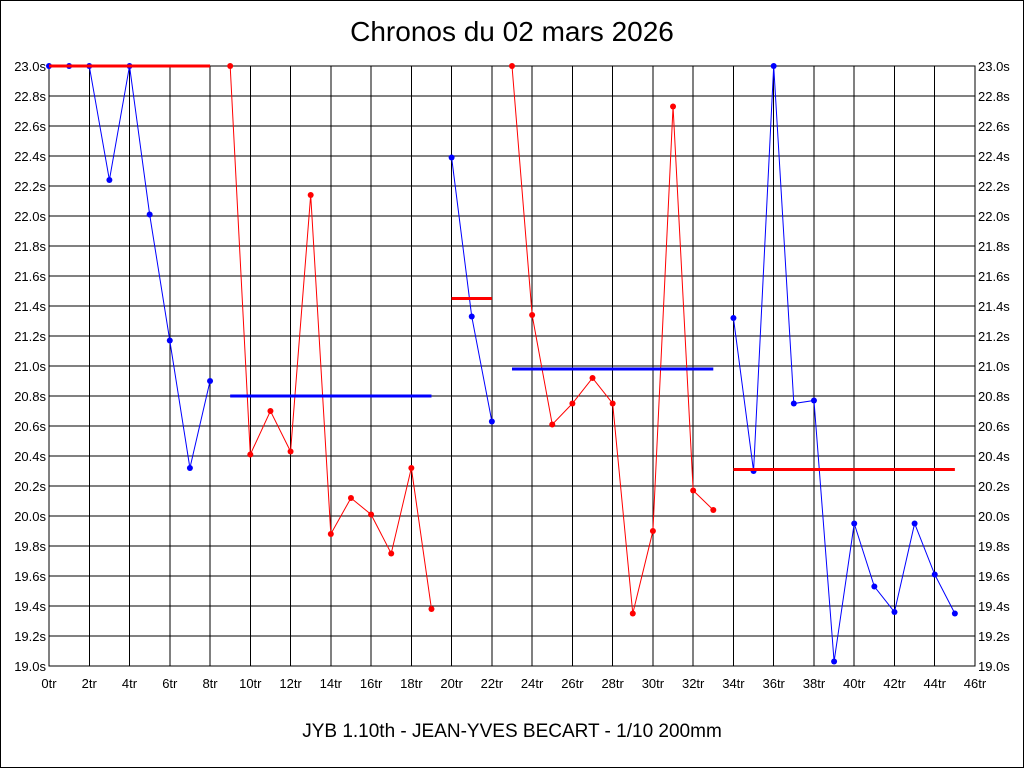 This screenshot has width=1024, height=768. I want to click on y-tick-label-right: 22.8s, so click(994, 96).